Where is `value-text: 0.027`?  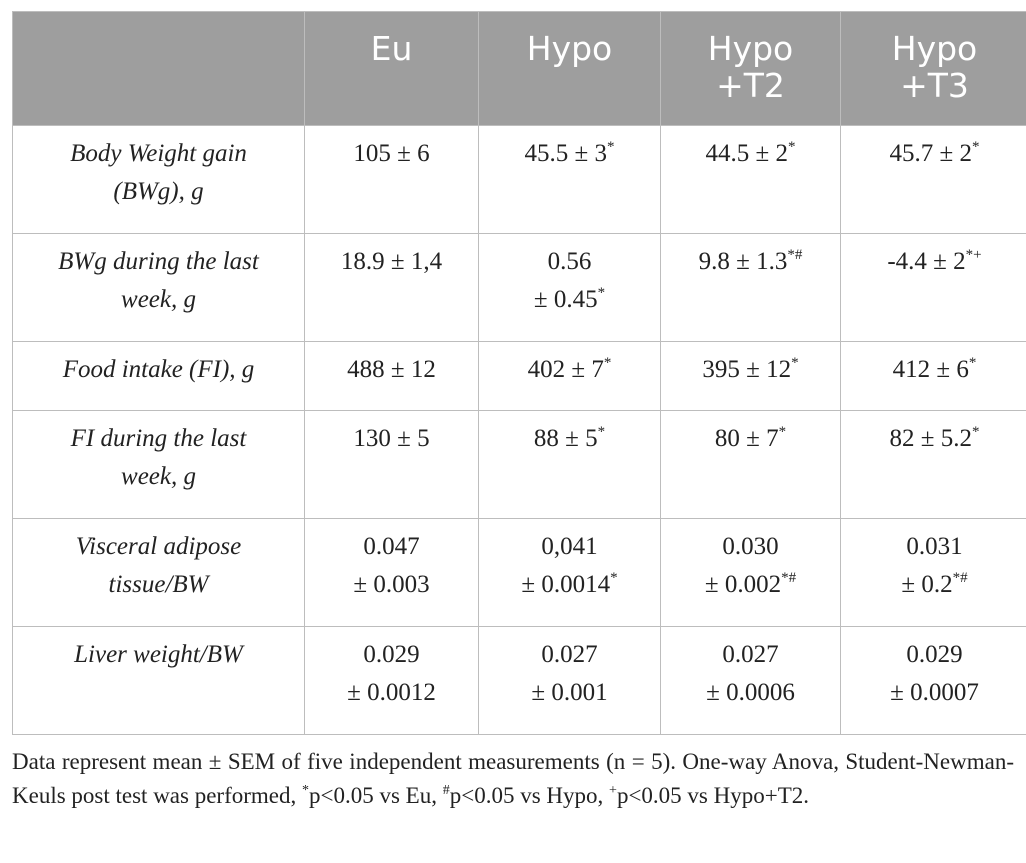 value-text: 0.027 is located at coordinates (569, 654).